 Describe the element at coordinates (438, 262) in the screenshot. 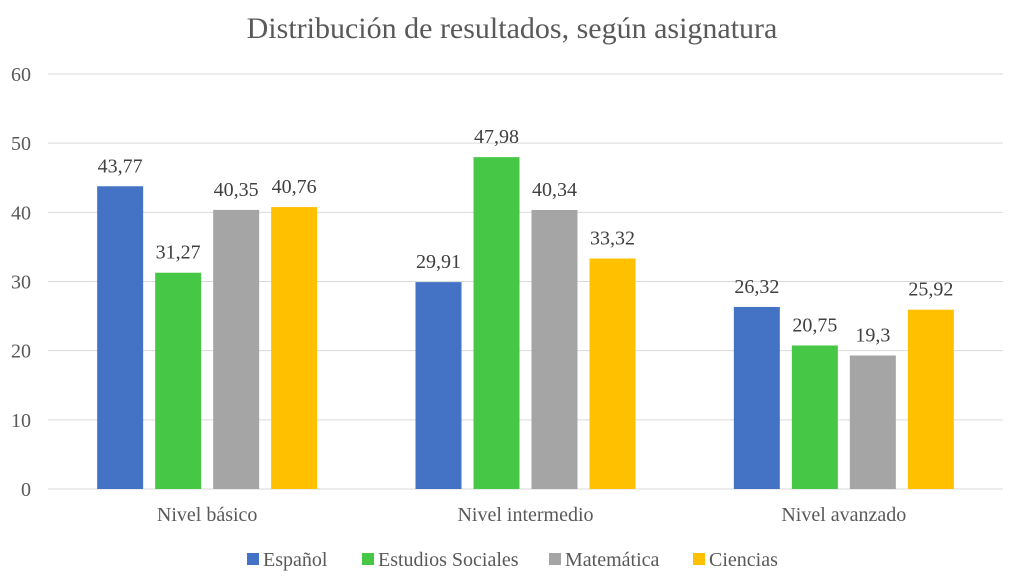

I see `data-label: 29,91` at that location.